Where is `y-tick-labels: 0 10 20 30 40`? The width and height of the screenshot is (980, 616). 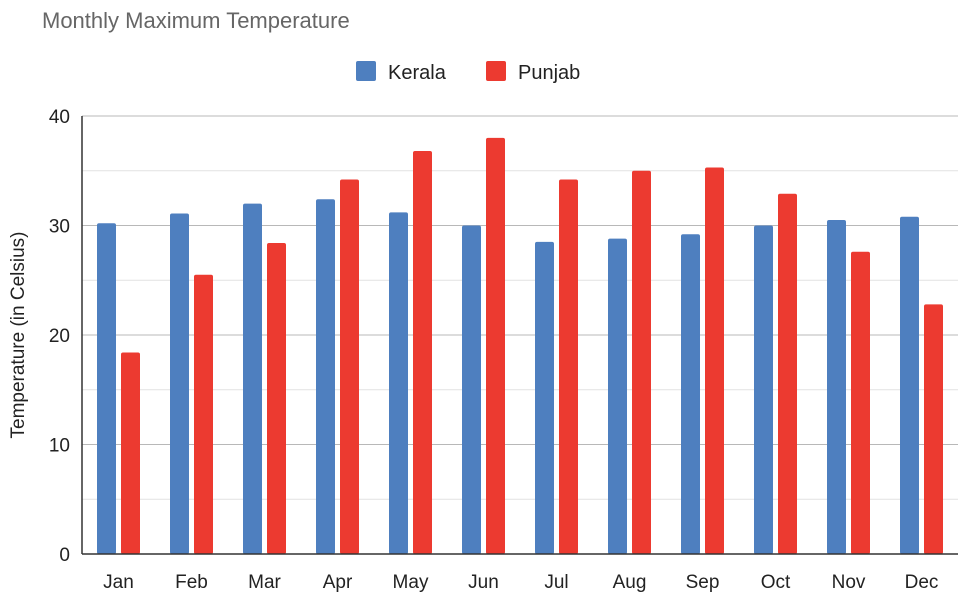 y-tick-labels: 0 10 20 30 40 is located at coordinates (59, 336).